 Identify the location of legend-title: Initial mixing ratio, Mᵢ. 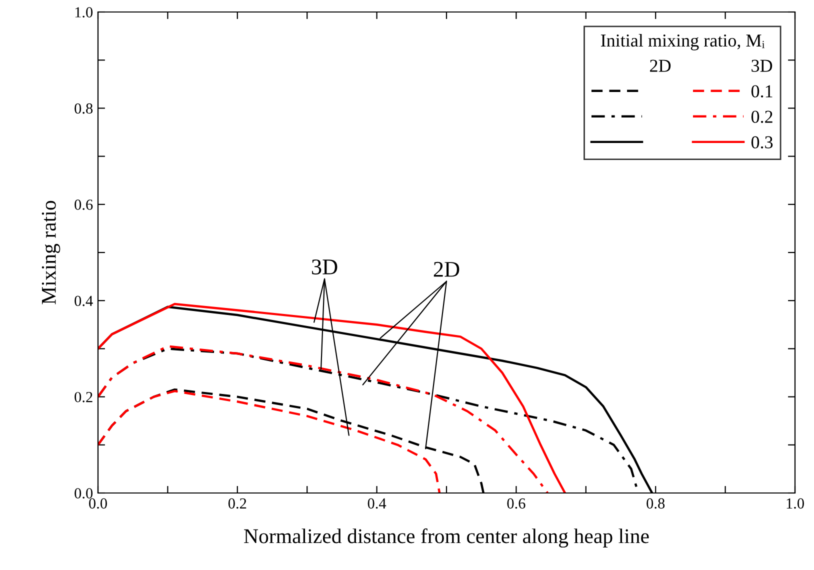
(682, 42).